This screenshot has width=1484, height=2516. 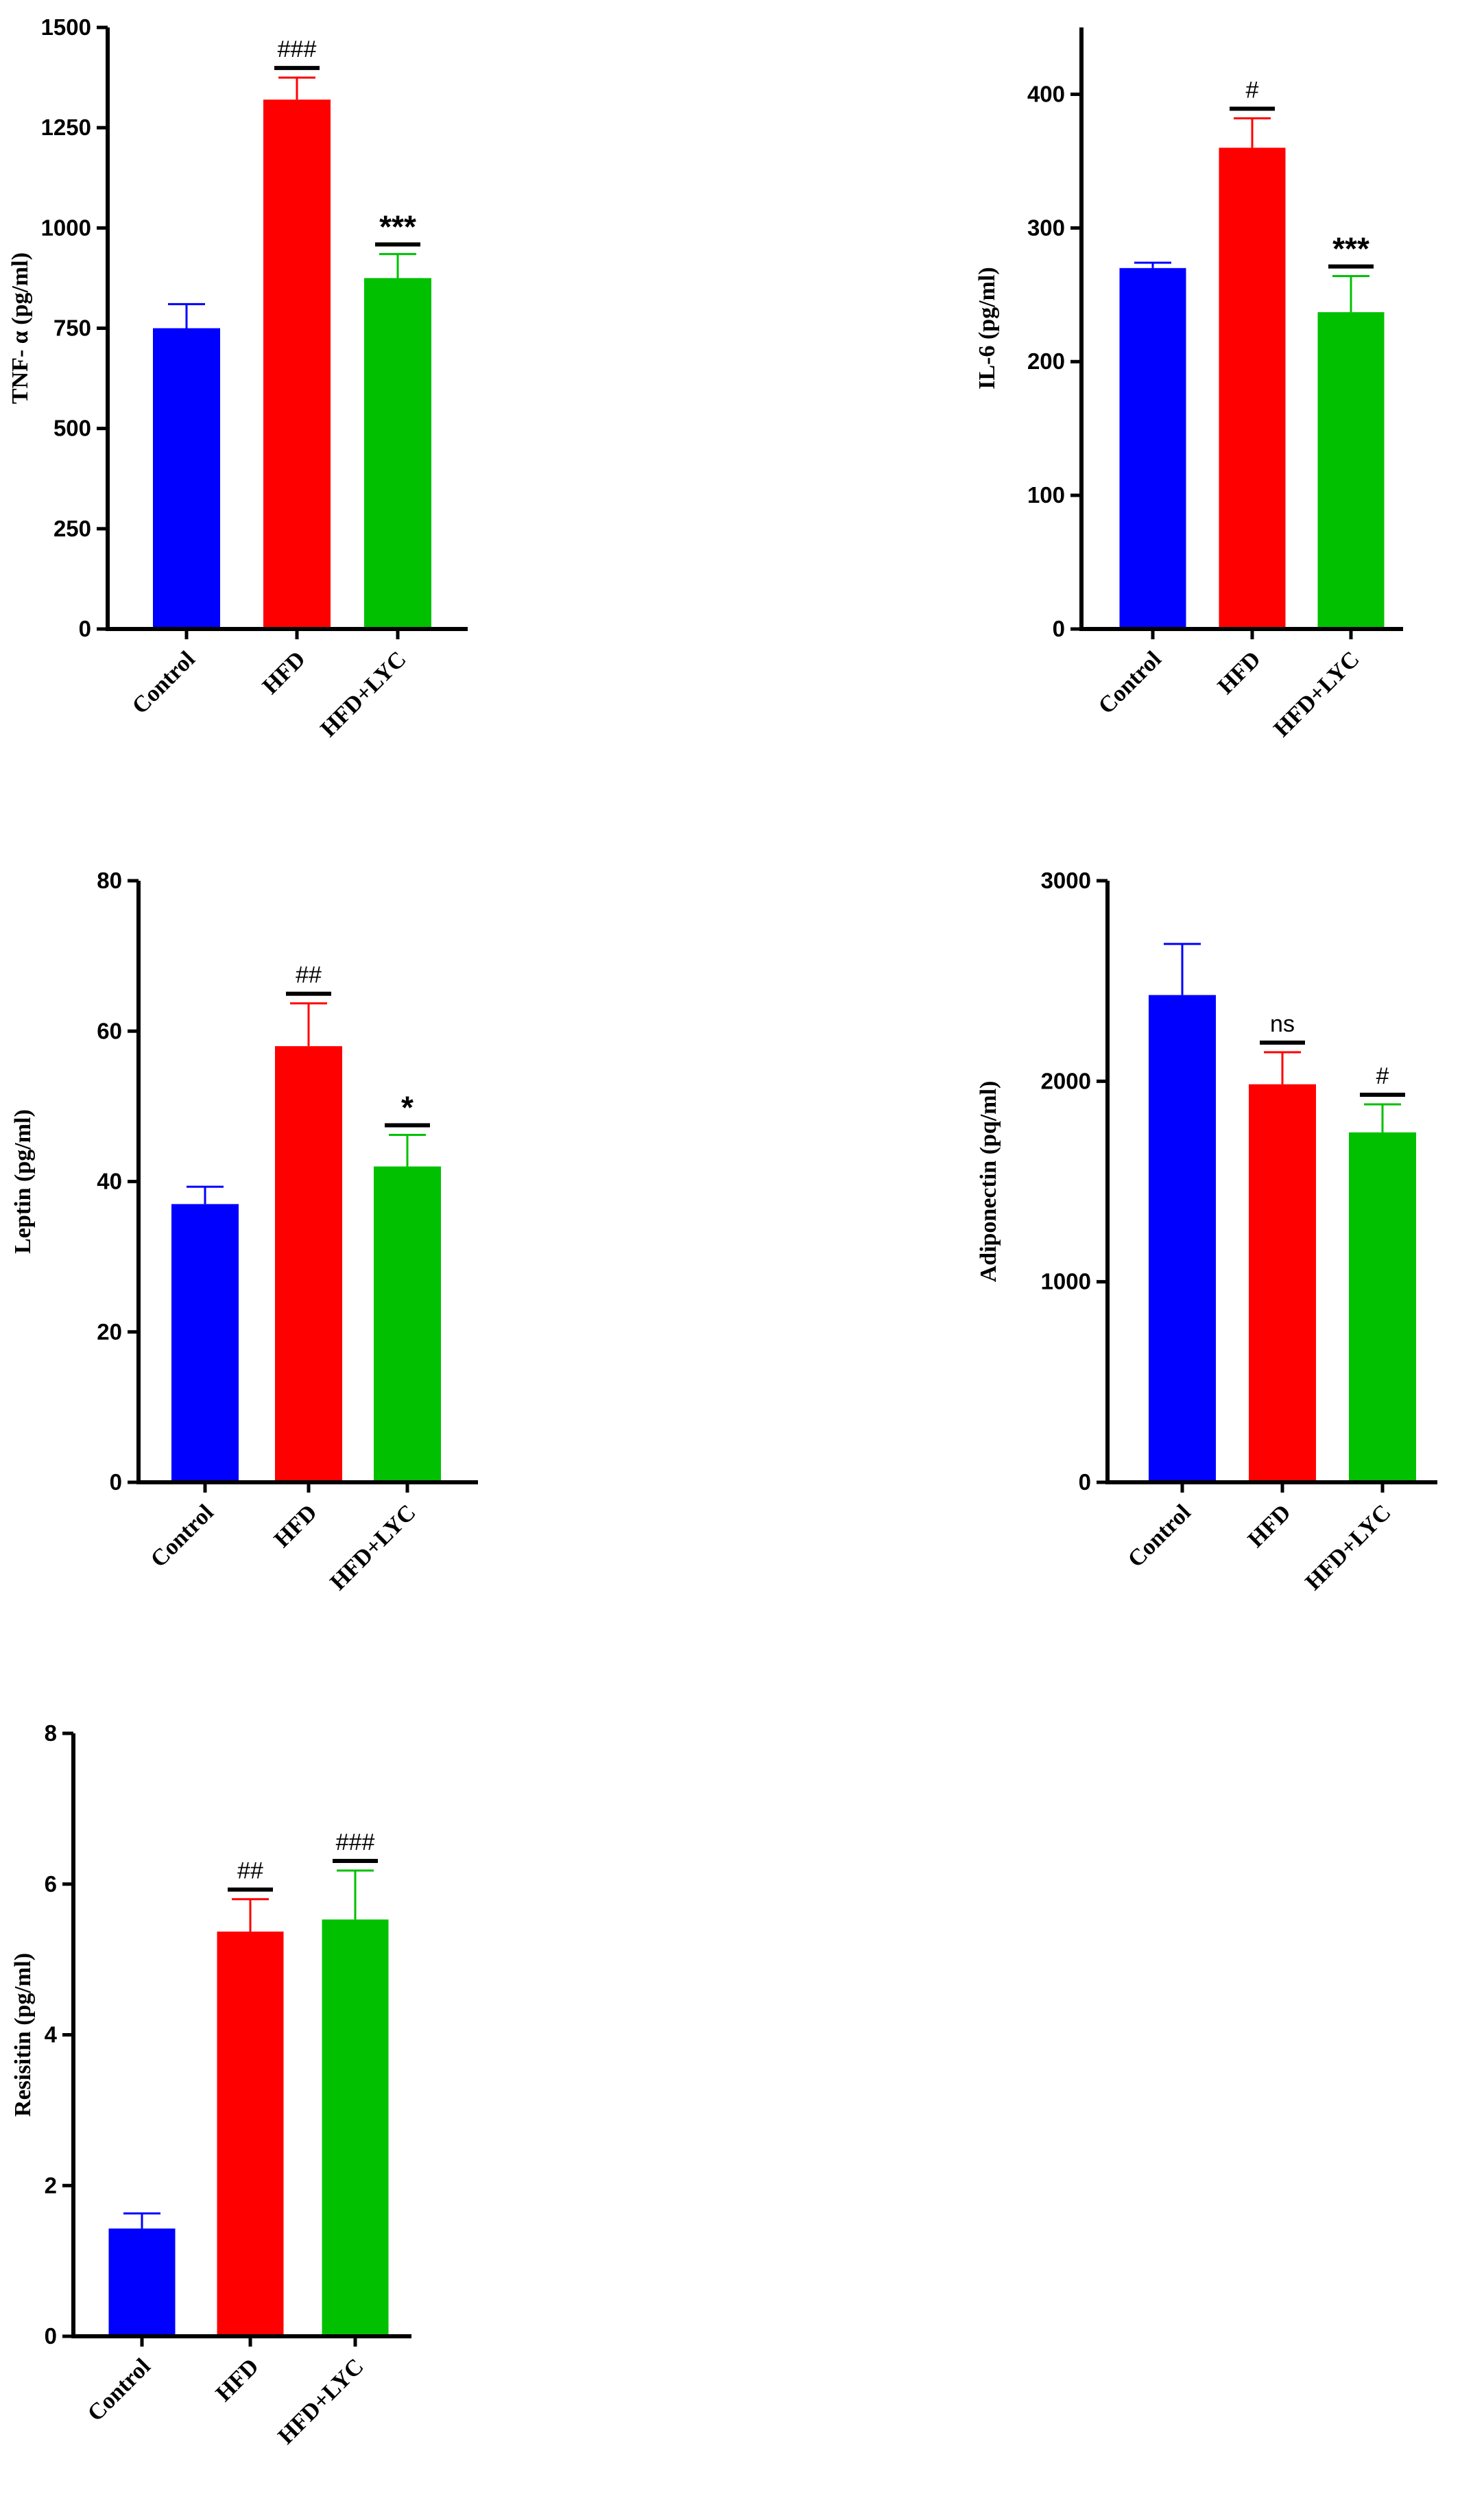 What do you see at coordinates (1046, 495) in the screenshot?
I see `y-tick-label: 100` at bounding box center [1046, 495].